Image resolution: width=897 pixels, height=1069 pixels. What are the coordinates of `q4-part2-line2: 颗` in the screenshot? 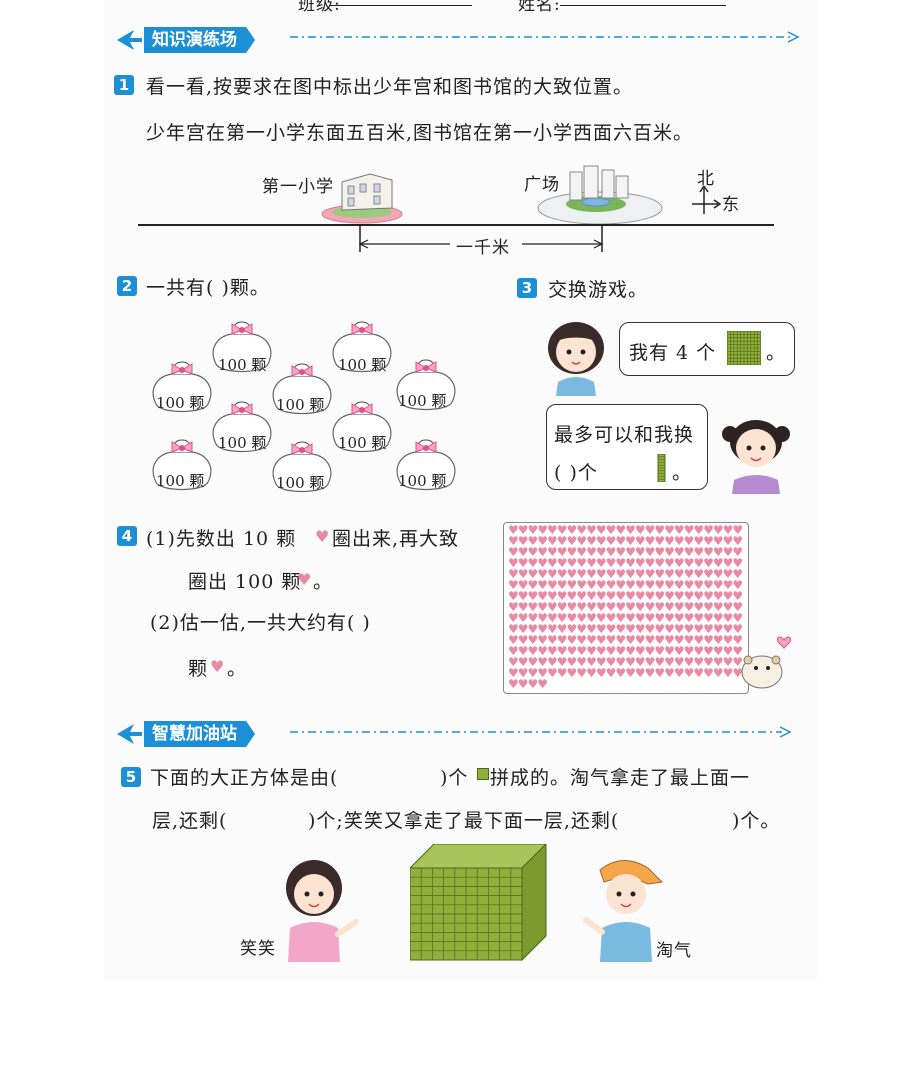 It's located at (198, 669).